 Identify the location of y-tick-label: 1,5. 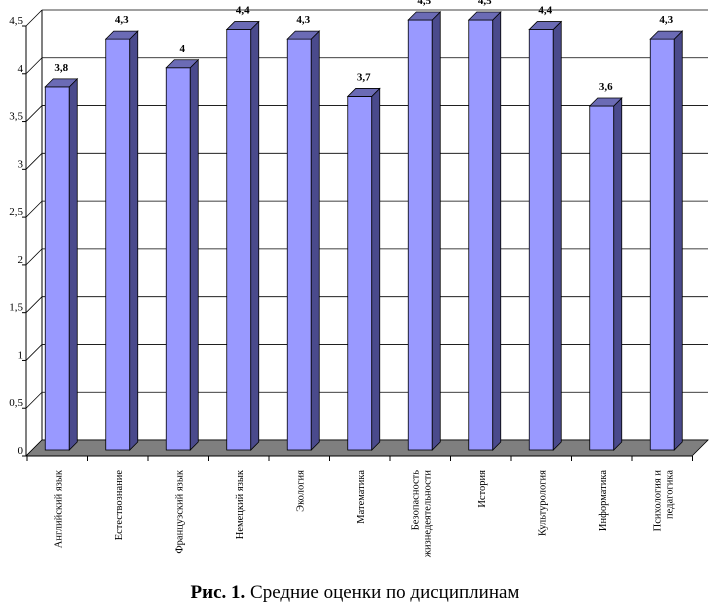
(16, 308).